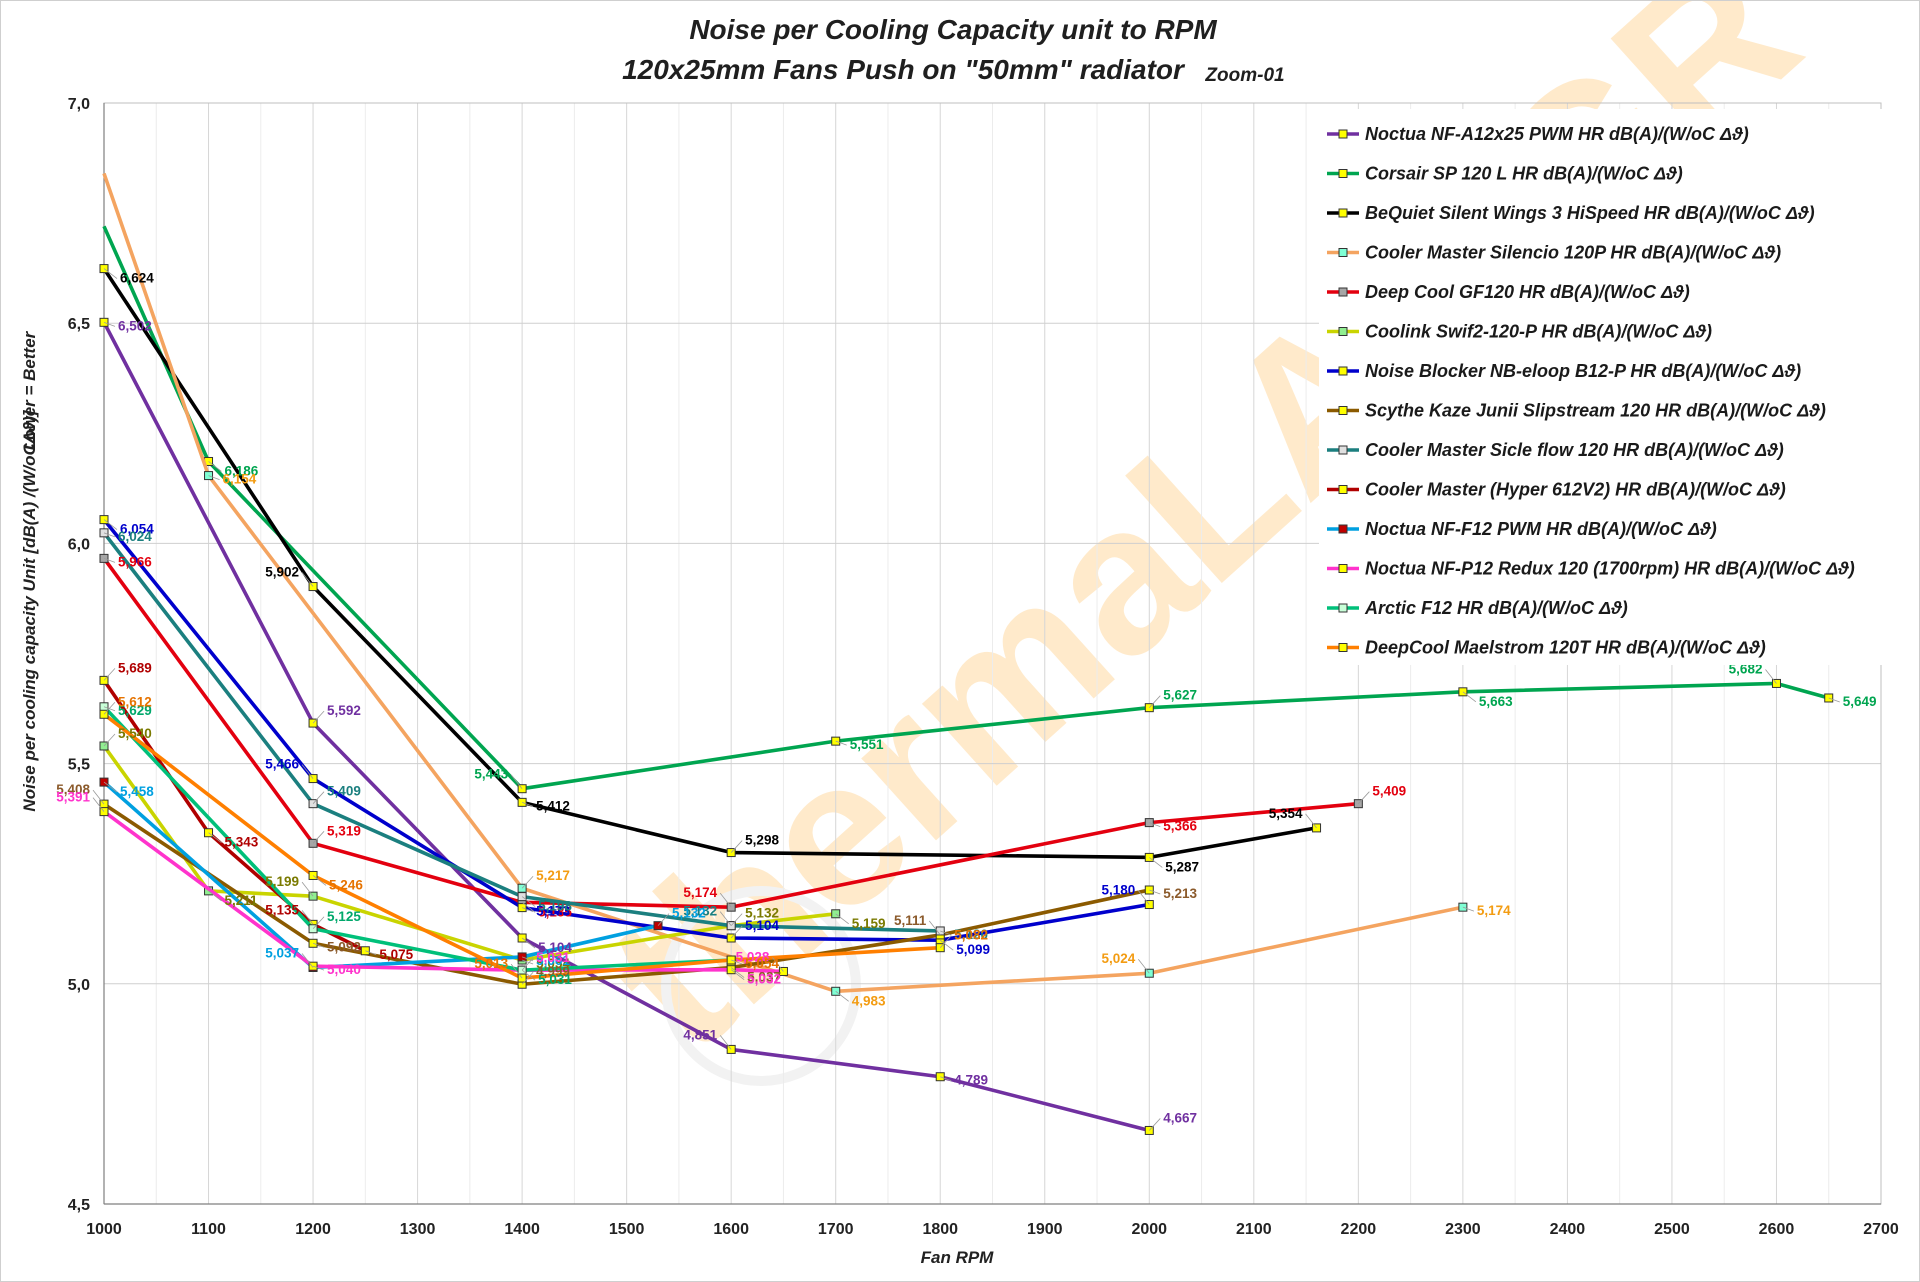 Image resolution: width=1920 pixels, height=1282 pixels. What do you see at coordinates (1557, 134) in the screenshot?
I see `legend-entry-1-label: Noctua NF-A12x25 PWM HR dB(A)/(W/oC Δϑ)` at bounding box center [1557, 134].